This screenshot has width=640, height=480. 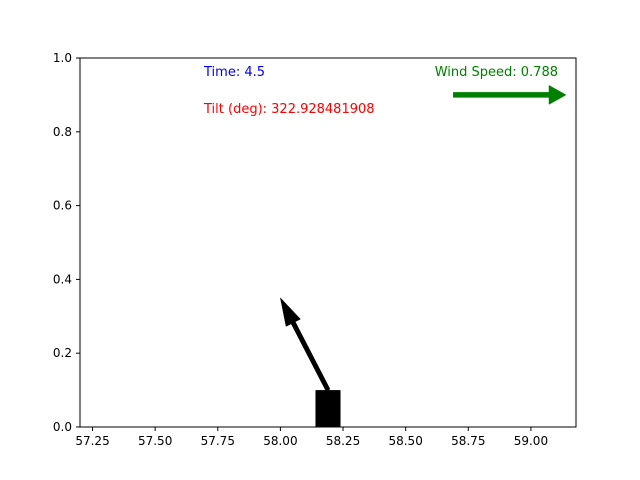 I want to click on x-tick-label: 57.50, so click(x=155, y=441).